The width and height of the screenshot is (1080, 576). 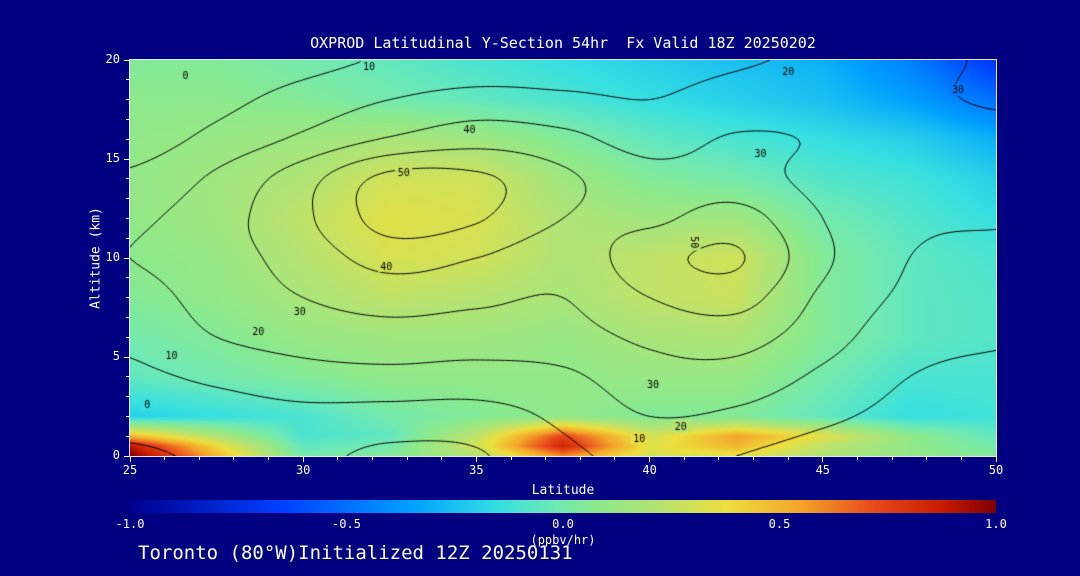 I want to click on x-tick-label: 35, so click(x=476, y=470).